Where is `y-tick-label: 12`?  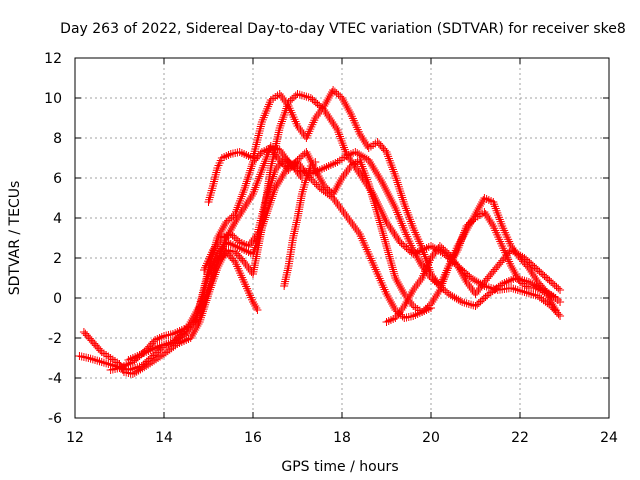
y-tick-label: 12 is located at coordinates (53, 59).